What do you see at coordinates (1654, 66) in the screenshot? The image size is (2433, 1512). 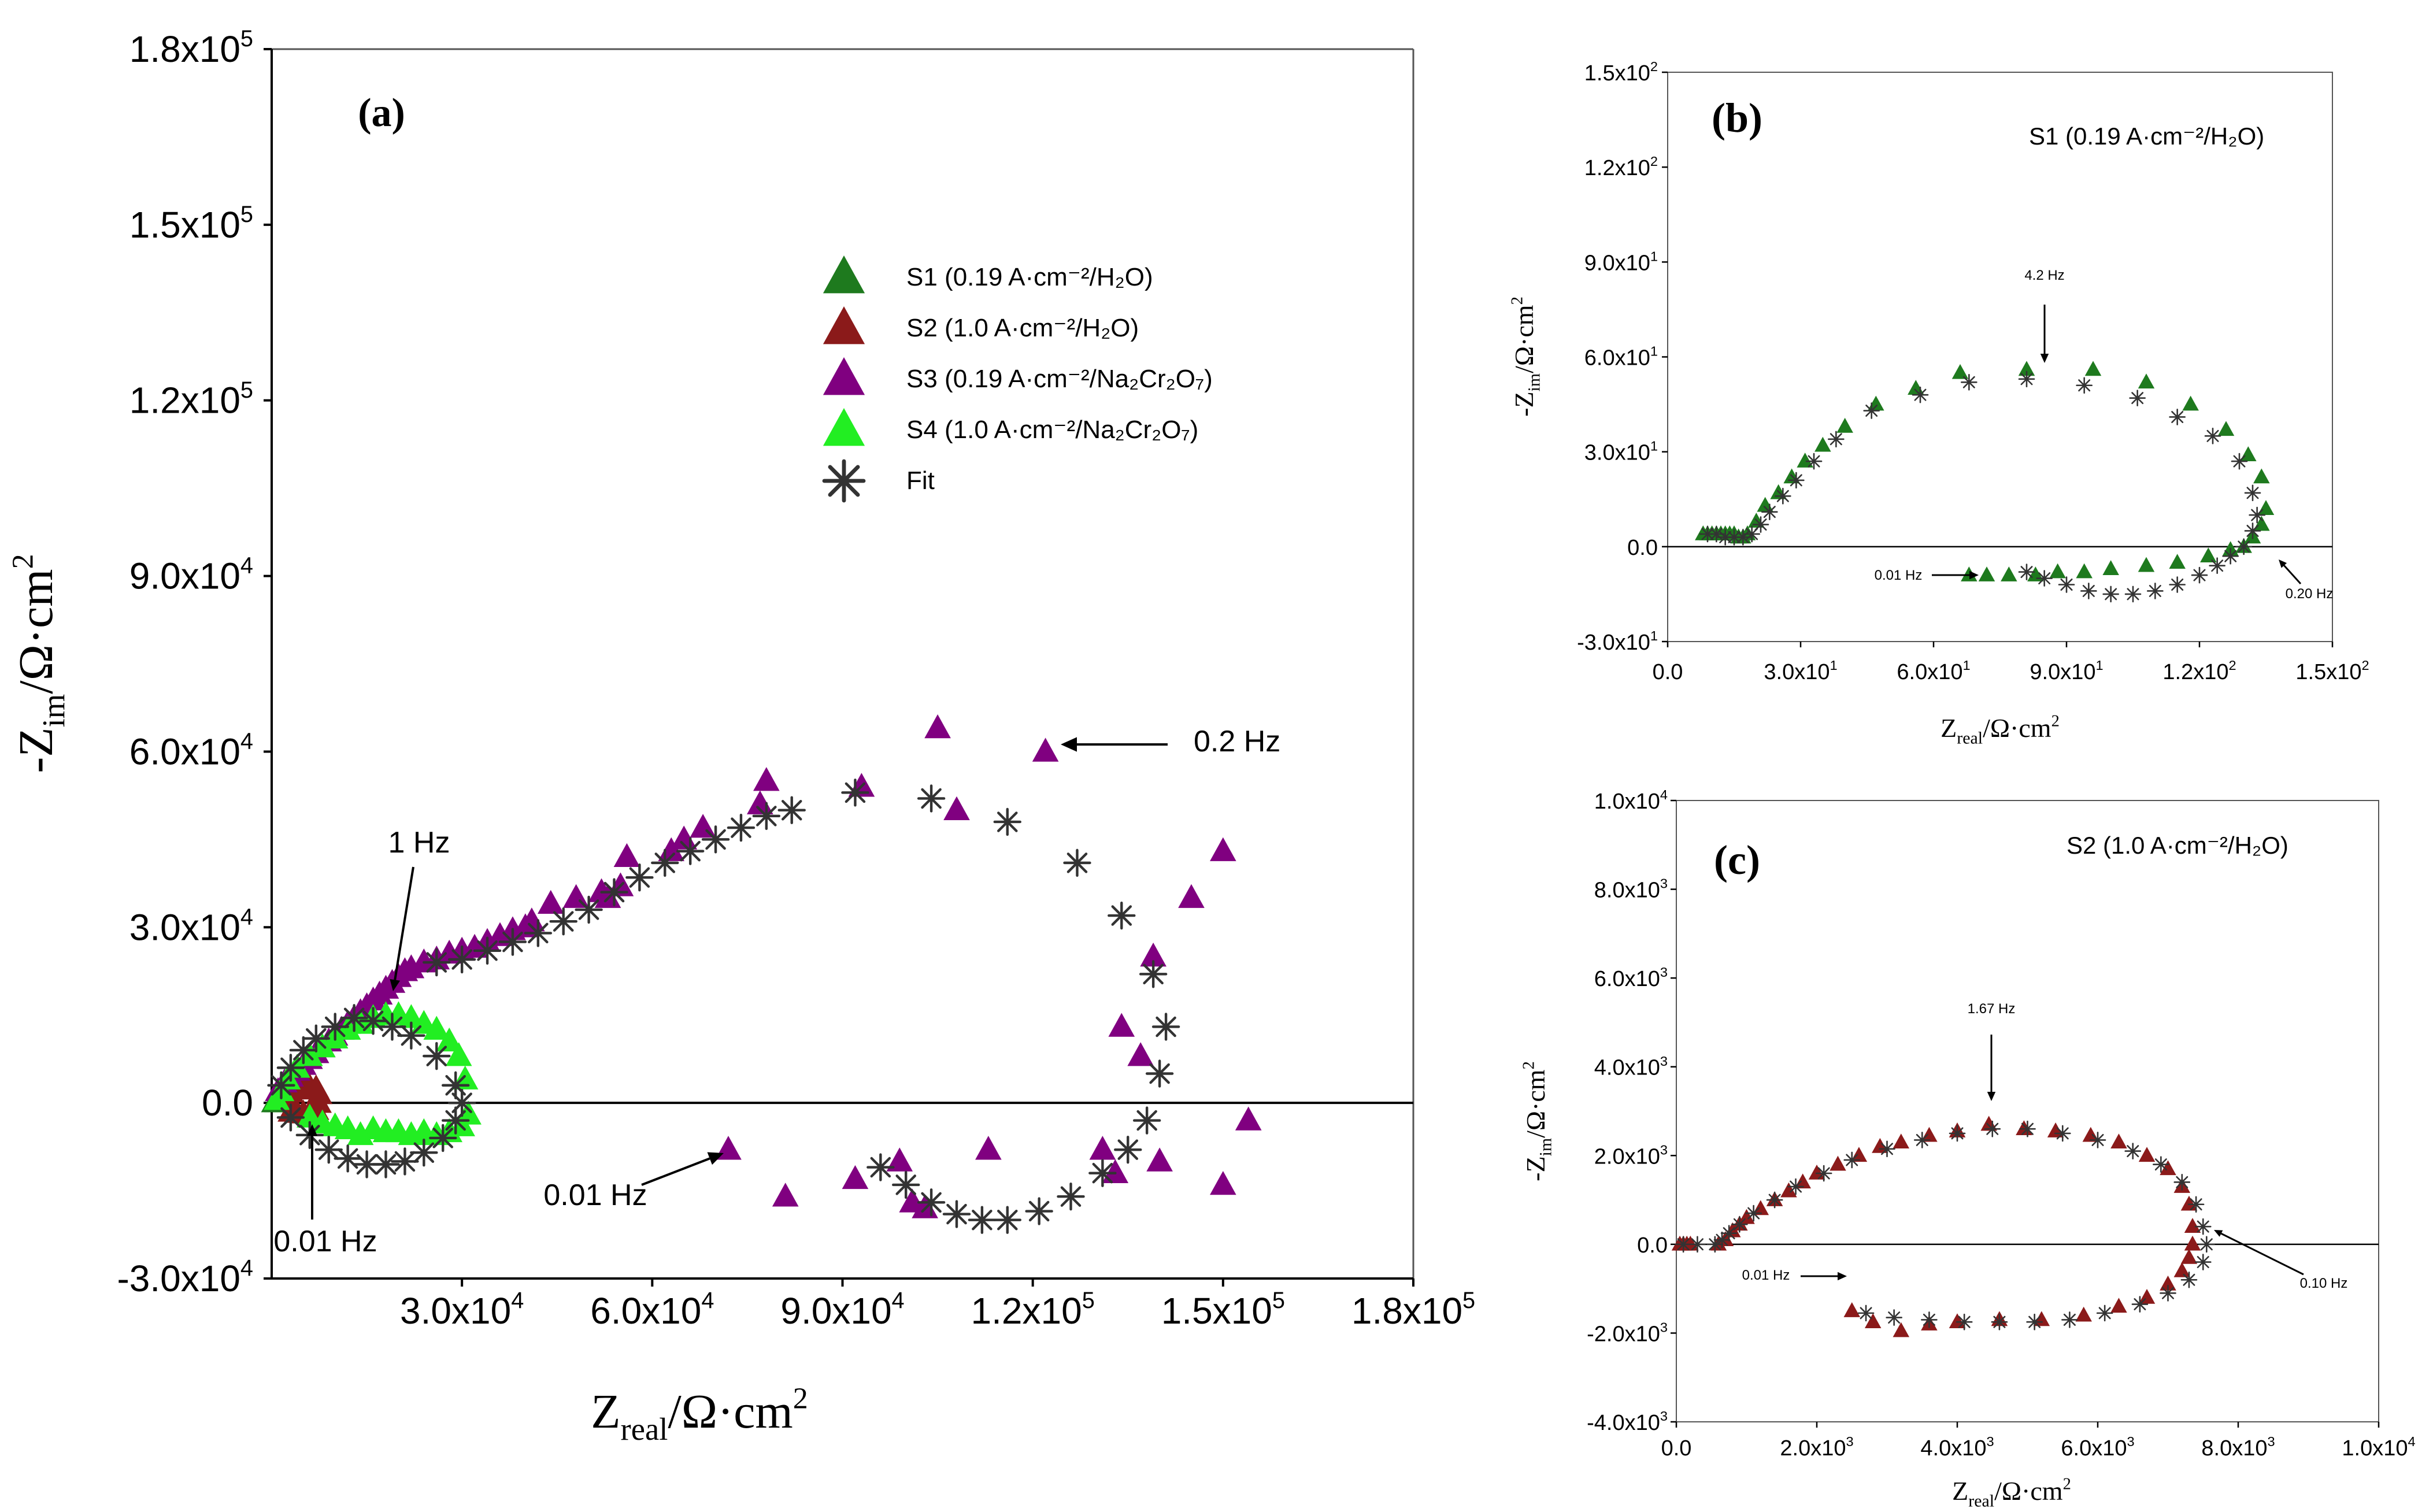 I see `panel-b-y-tick-label-exponent: 2` at bounding box center [1654, 66].